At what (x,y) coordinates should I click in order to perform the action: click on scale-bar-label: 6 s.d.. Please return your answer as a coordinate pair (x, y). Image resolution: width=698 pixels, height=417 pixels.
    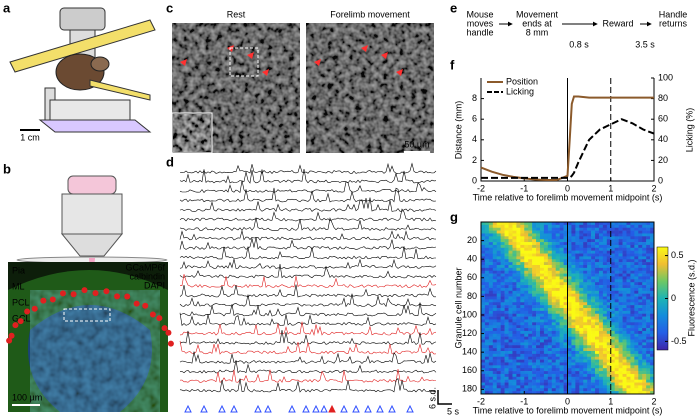
    Looking at the image, I should click on (432, 398).